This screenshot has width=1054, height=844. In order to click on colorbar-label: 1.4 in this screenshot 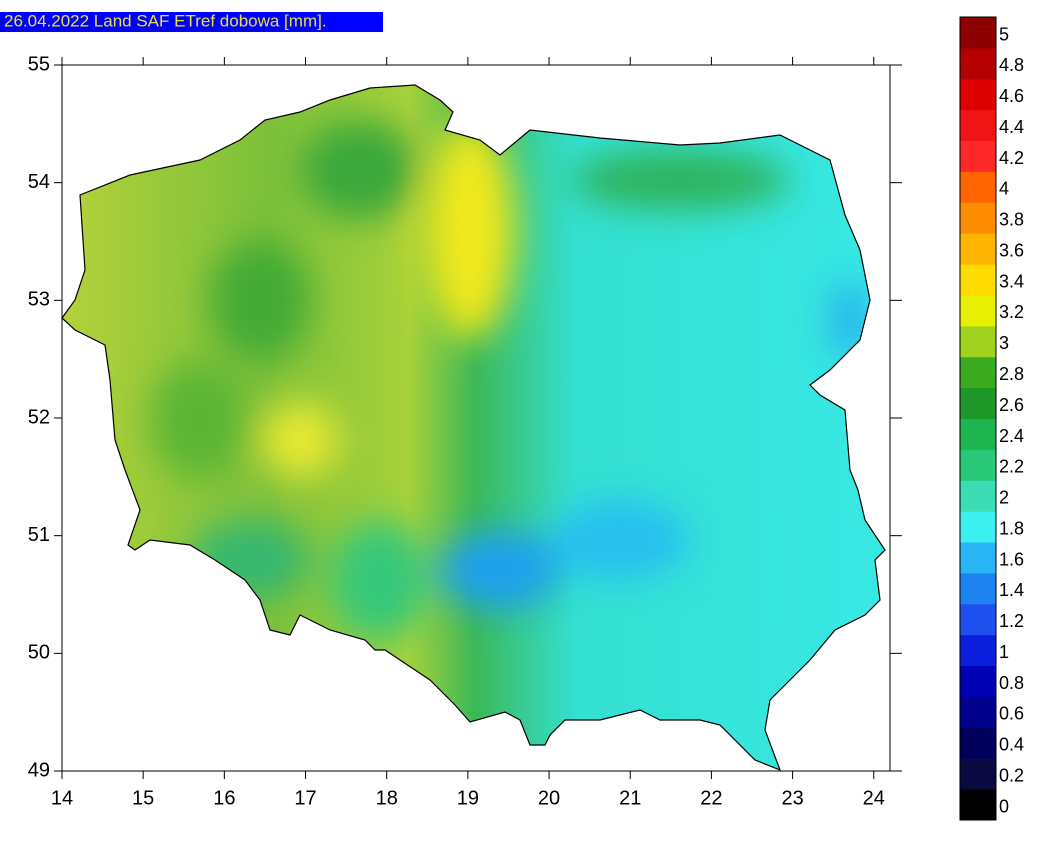, I will do `click(1011, 590)`.